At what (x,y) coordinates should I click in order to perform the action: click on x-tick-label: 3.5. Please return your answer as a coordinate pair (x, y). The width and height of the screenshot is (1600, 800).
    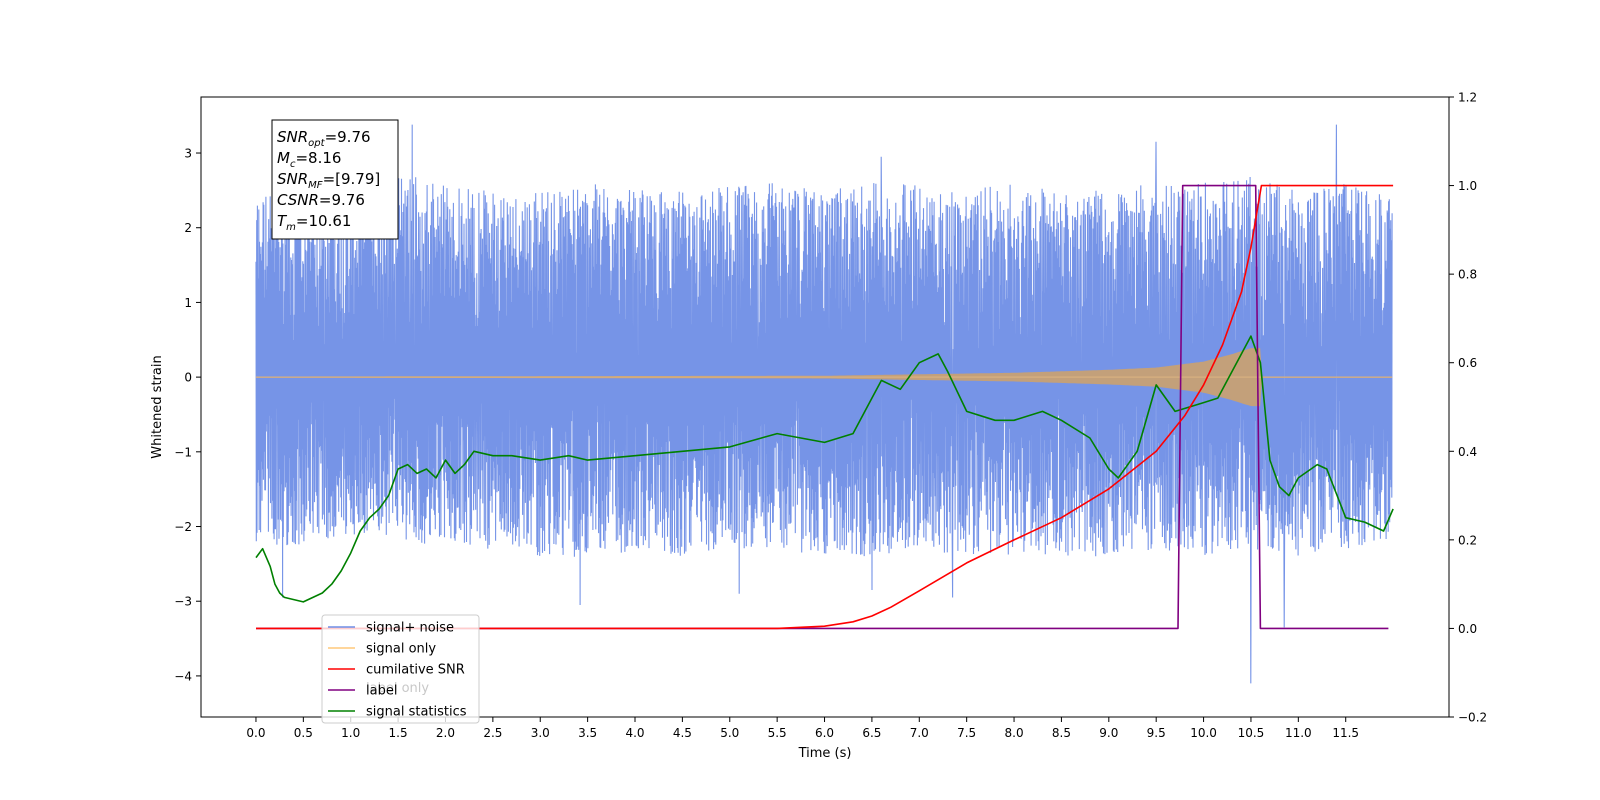
    Looking at the image, I should click on (587, 733).